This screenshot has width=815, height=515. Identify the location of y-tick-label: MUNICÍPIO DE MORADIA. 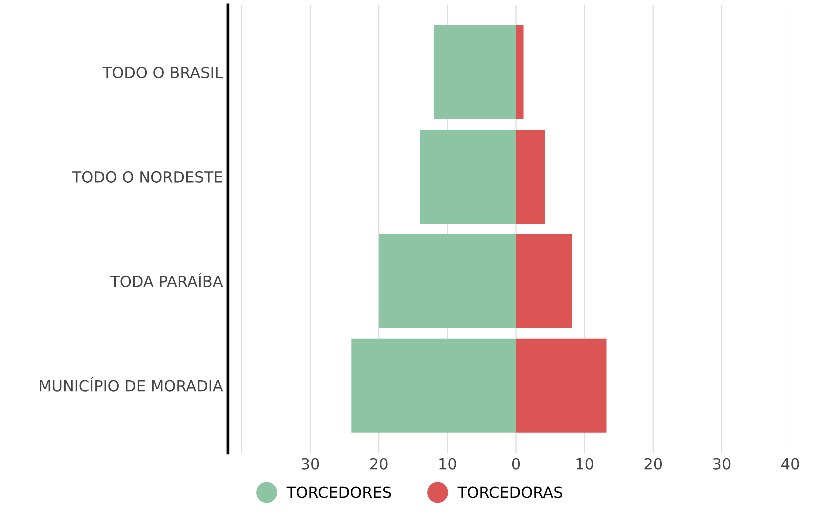
(132, 385).